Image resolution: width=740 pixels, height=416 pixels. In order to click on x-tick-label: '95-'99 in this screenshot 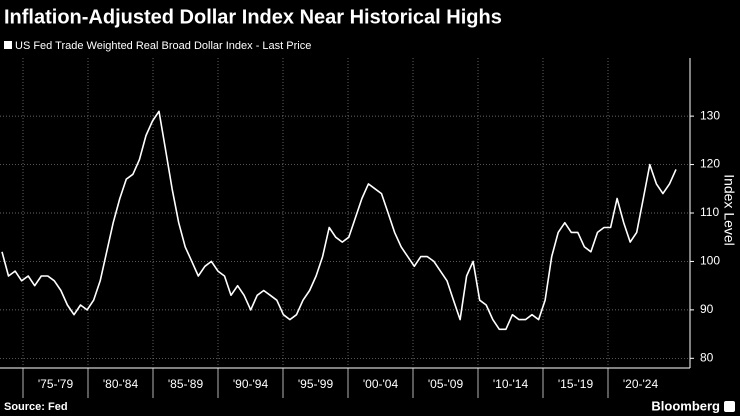, I will do `click(316, 384)`.